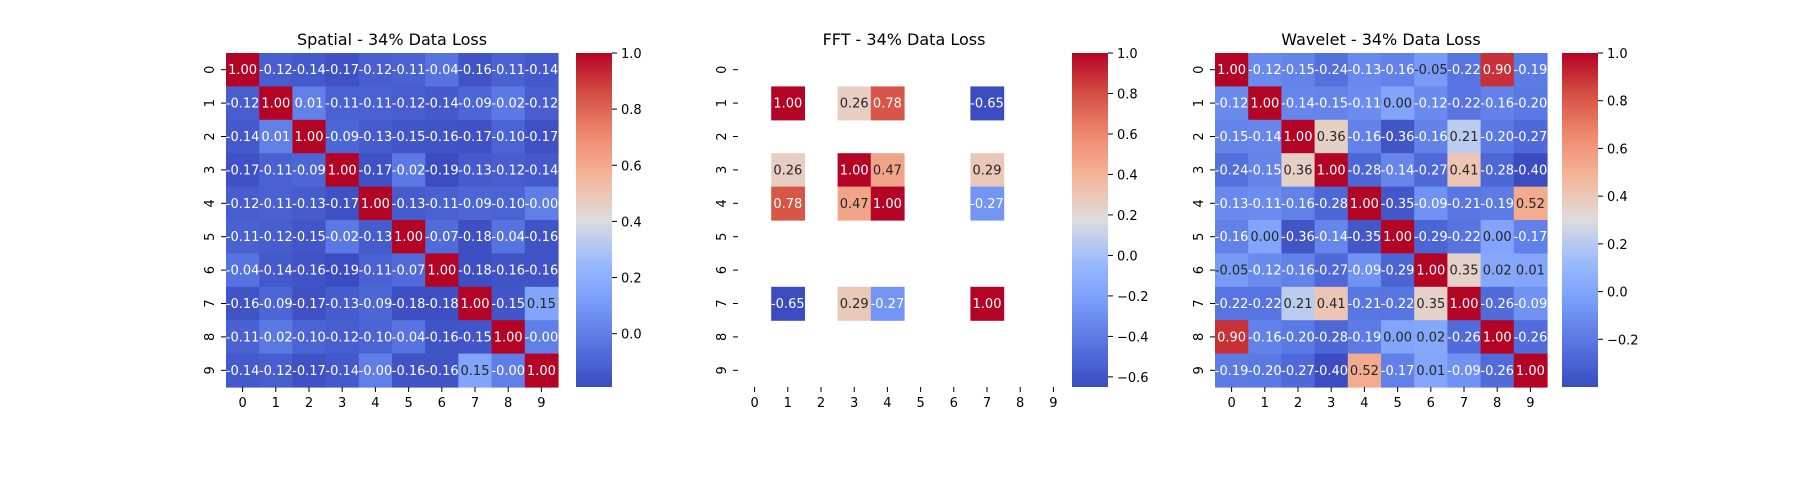 This screenshot has height=500, width=1800. What do you see at coordinates (309, 337) in the screenshot?
I see `cell-value-label: -0.10` at bounding box center [309, 337].